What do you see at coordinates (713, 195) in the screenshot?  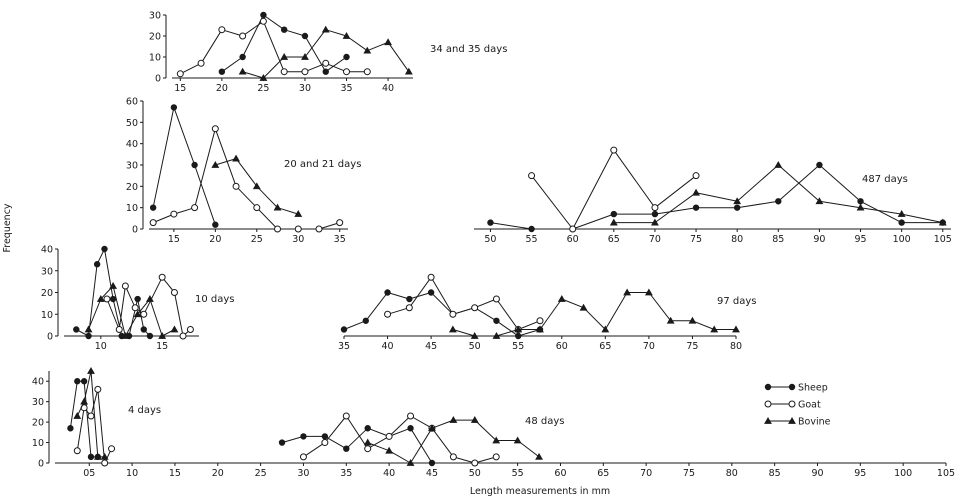 I see `panel-3: 50 55 60 65 70 75 80 85 90 95 100 105 487 days` at bounding box center [713, 195].